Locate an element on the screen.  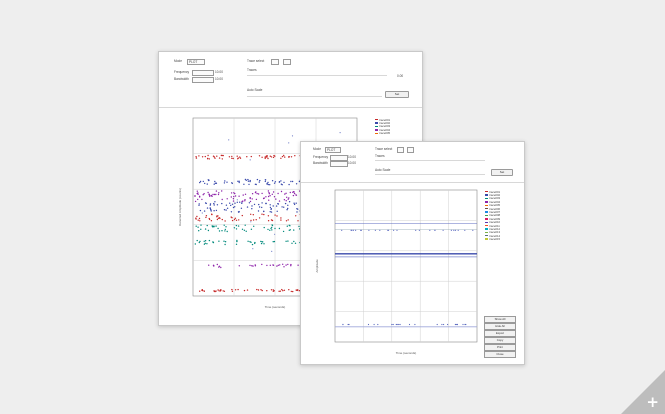
side-button: Print is located at coordinates (500, 347).